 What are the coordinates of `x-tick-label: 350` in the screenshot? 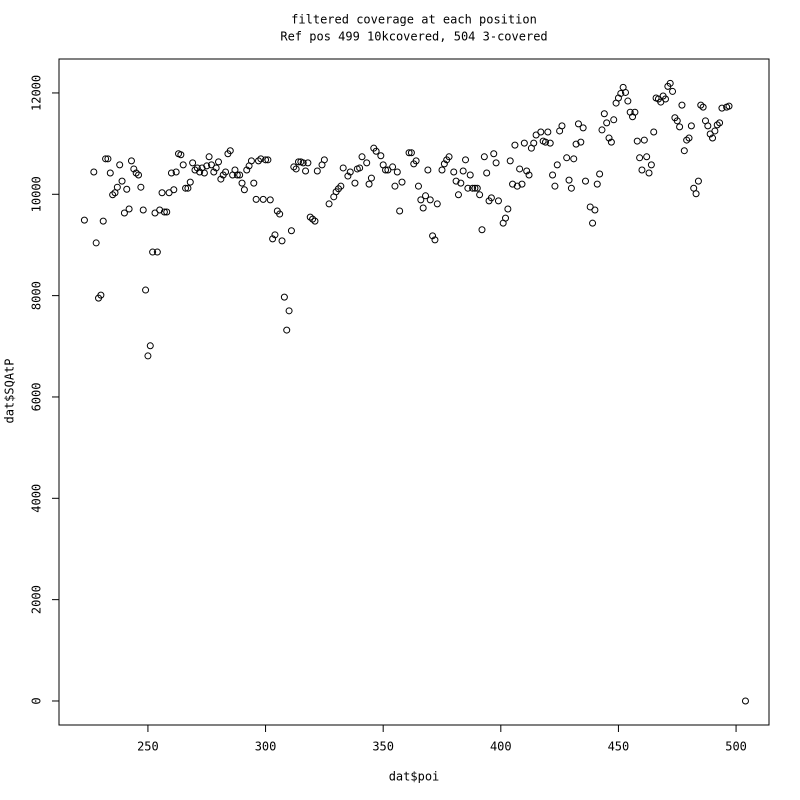 It's located at (383, 747).